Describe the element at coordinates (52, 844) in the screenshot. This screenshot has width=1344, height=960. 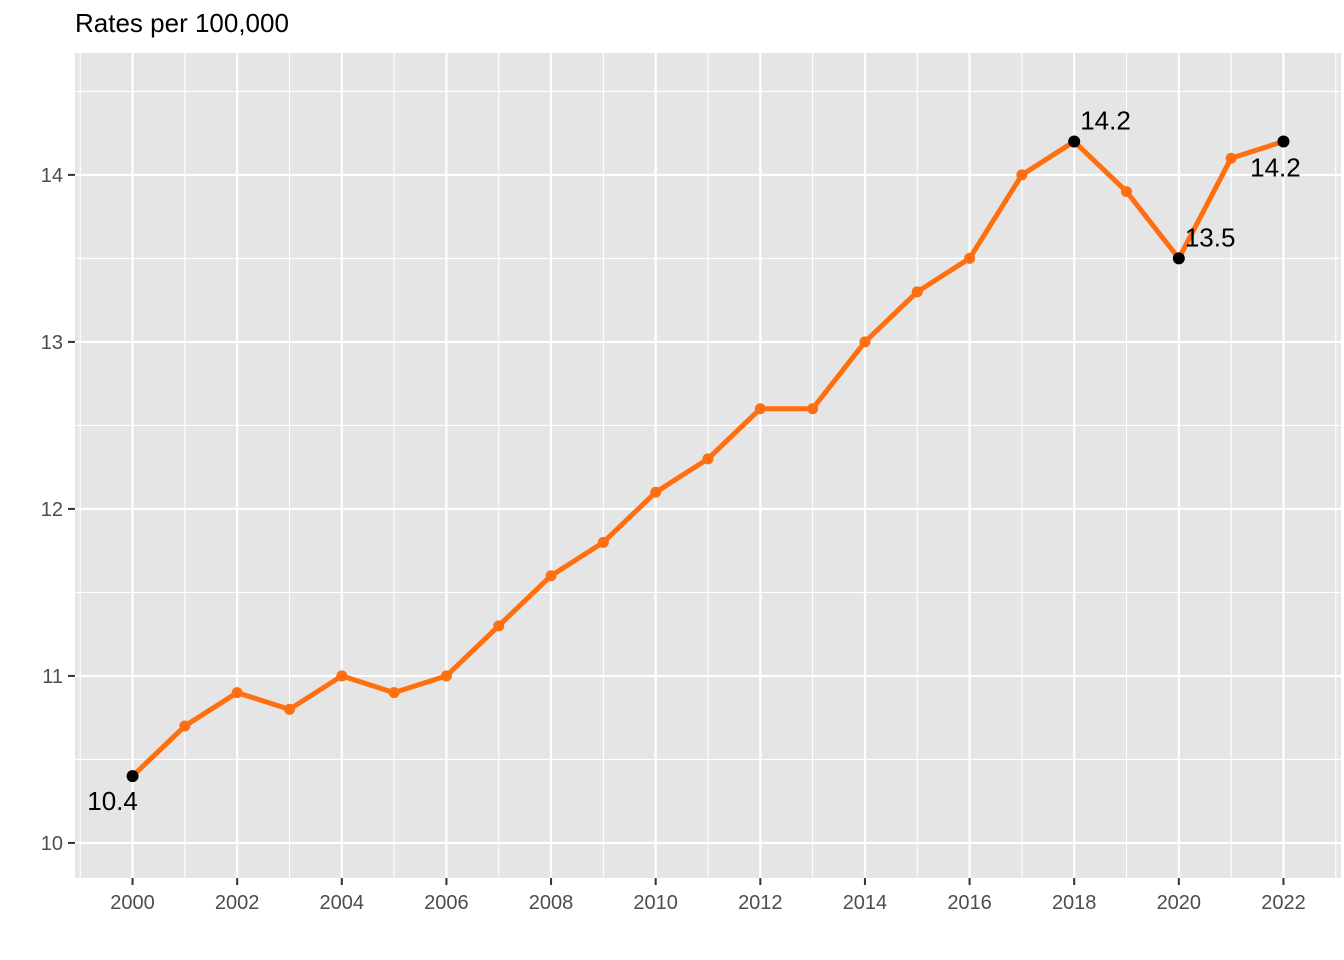
I see `y-tick-label: 10` at that location.